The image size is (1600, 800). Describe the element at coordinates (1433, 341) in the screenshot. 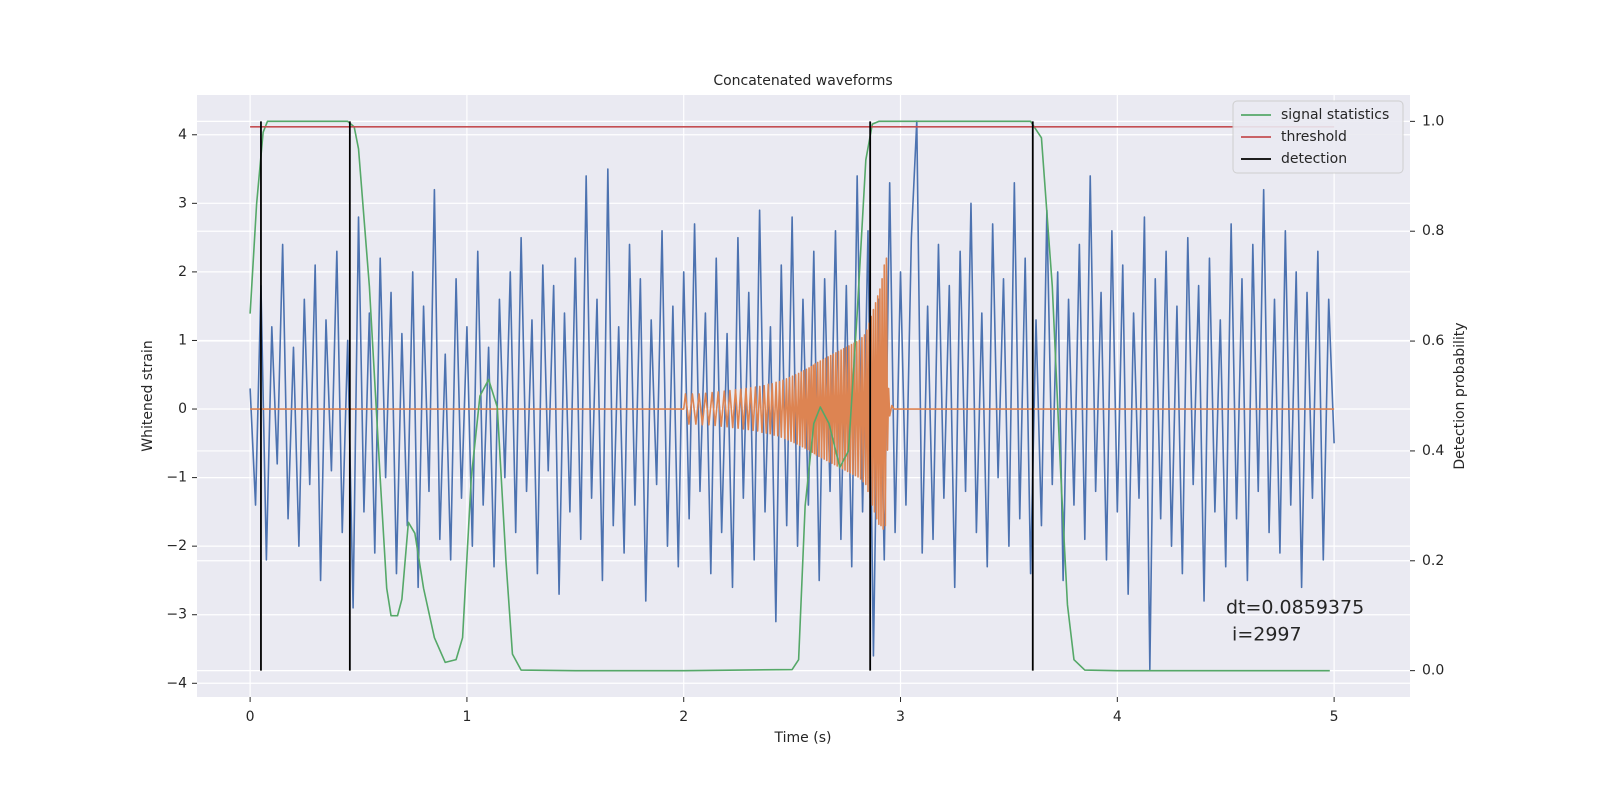

I see `y2-tick-label: 0.6` at that location.